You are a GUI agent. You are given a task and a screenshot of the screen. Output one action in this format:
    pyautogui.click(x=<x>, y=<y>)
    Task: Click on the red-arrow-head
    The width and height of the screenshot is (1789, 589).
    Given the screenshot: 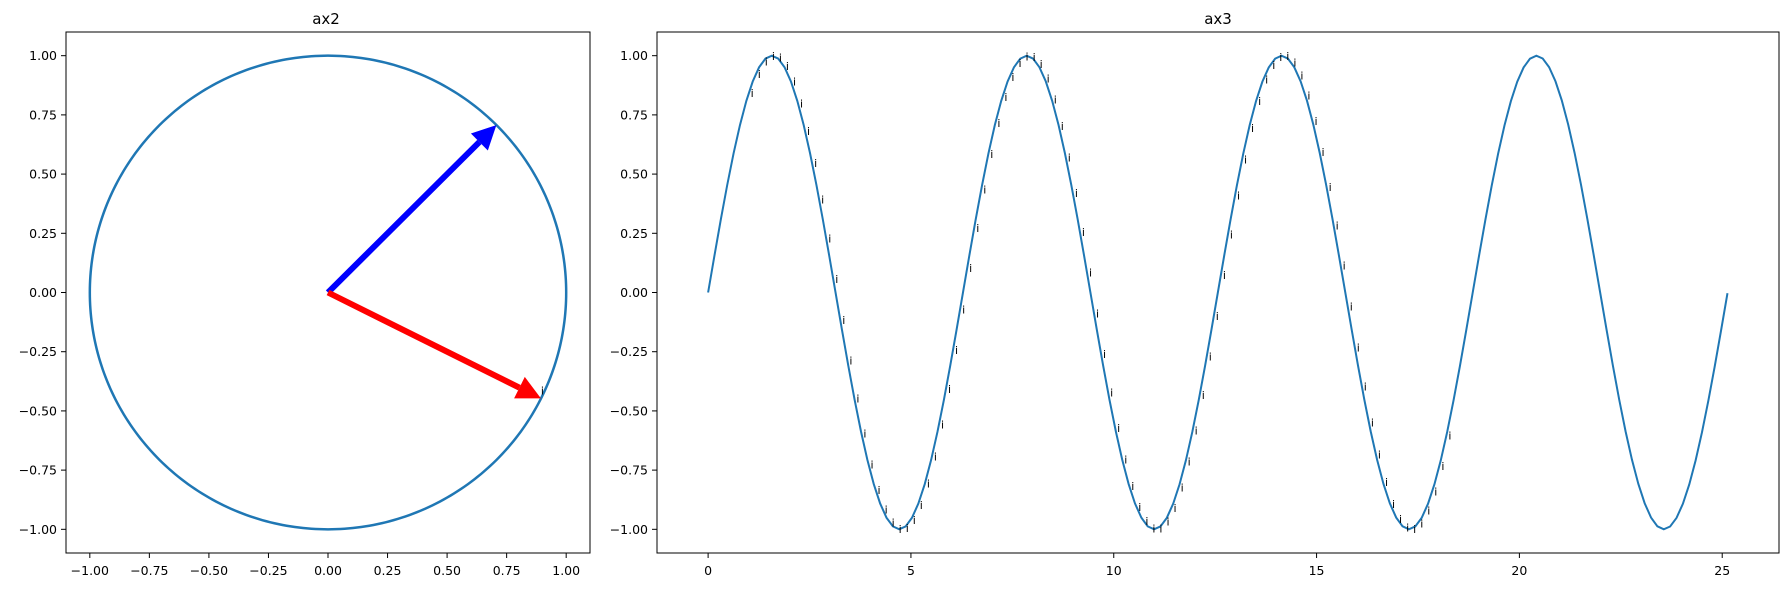 What is the action you would take?
    pyautogui.click(x=527, y=387)
    